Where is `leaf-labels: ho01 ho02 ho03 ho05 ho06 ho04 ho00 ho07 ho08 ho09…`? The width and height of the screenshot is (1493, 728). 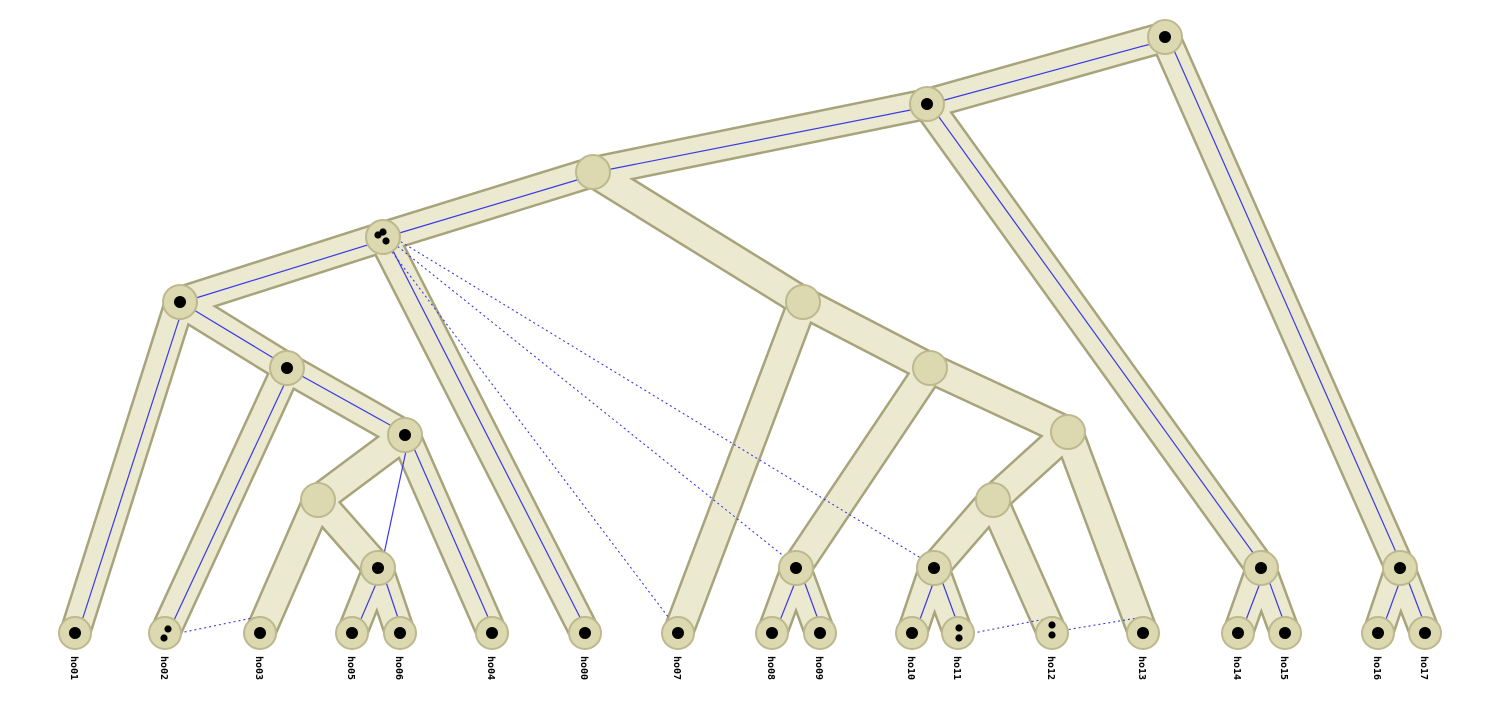 leaf-labels: ho01 ho02 ho03 ho05 ho06 ho04 ho00 ho07 ho08 ho09… is located at coordinates (748, 668).